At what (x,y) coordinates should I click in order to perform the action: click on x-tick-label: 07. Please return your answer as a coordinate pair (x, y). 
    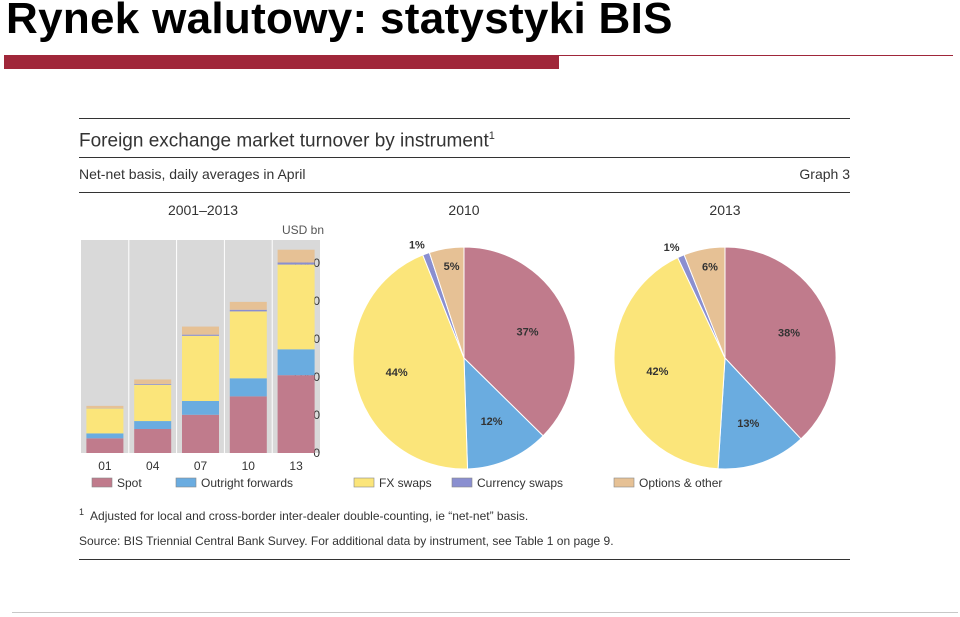
    Looking at the image, I should click on (201, 466).